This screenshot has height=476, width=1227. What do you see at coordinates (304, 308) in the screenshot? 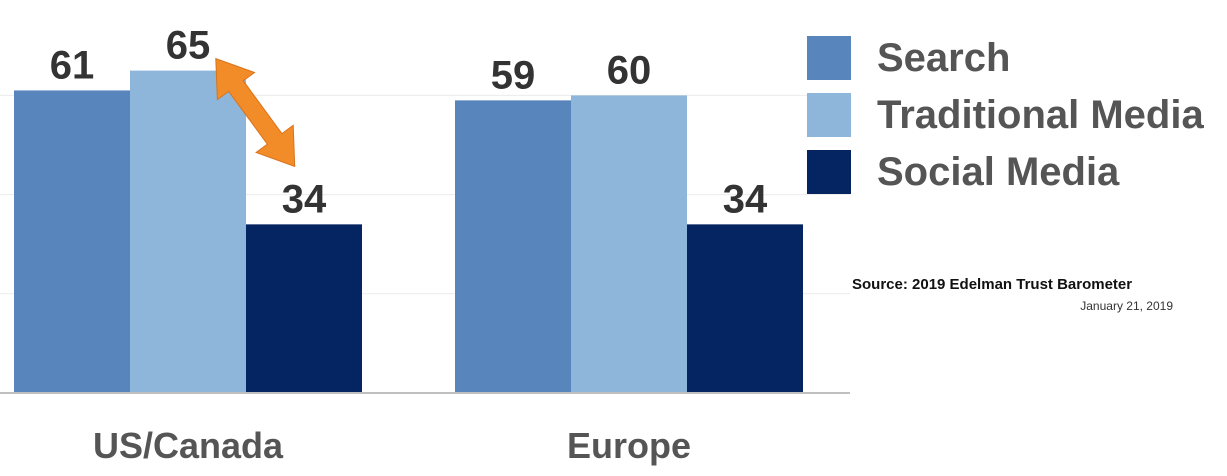
I see `bar-social-media-us-canada` at bounding box center [304, 308].